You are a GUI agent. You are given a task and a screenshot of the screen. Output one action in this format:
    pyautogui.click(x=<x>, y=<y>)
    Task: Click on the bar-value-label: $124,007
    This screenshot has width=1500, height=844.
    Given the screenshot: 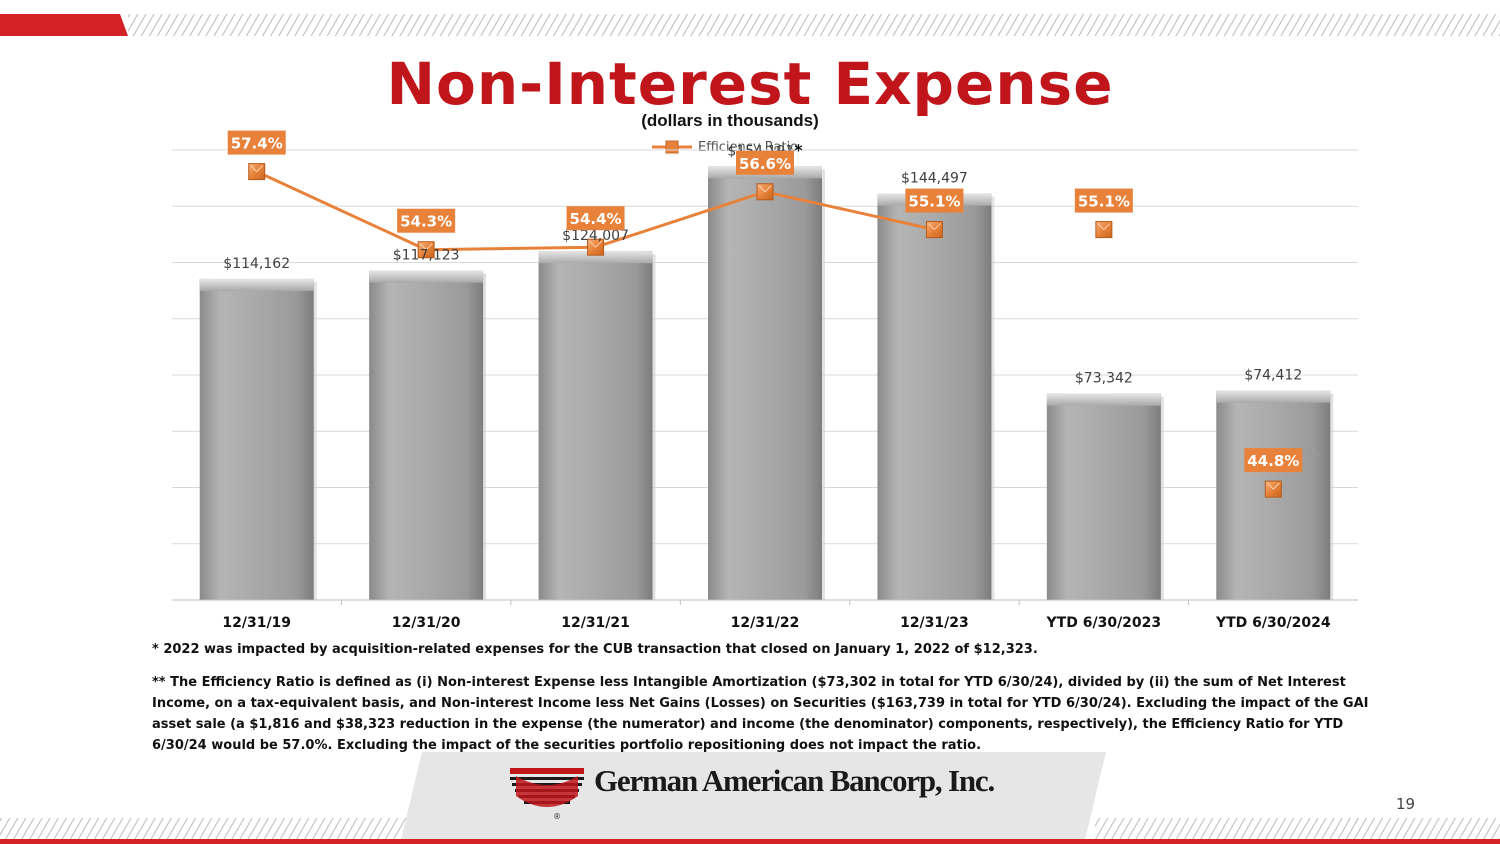 What is the action you would take?
    pyautogui.click(x=595, y=236)
    